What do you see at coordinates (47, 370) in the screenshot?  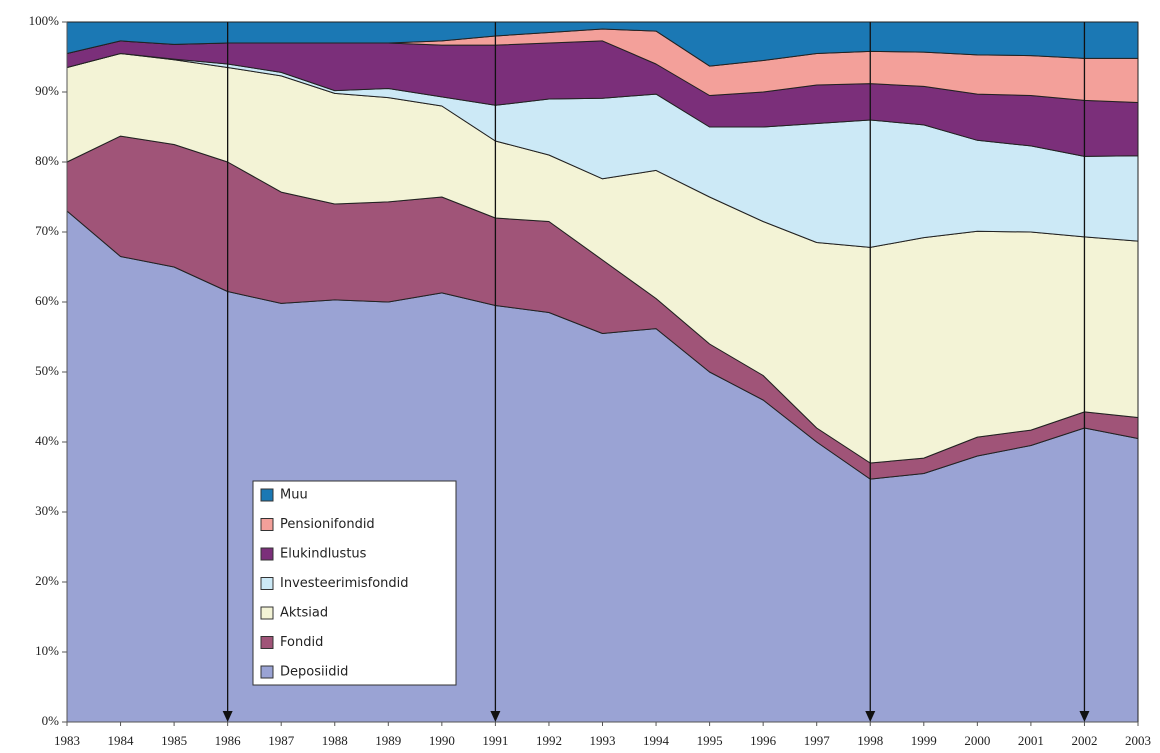 I see `y-tick-label: 50%` at bounding box center [47, 370].